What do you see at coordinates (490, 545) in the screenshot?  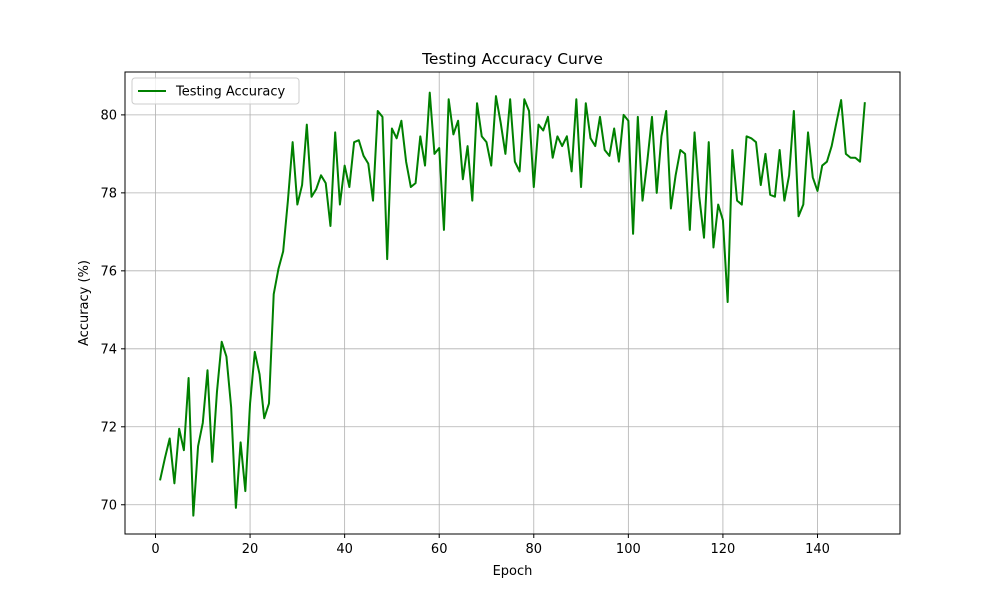 I see `x-axis: 0 20 40 60 80 100 120 140` at bounding box center [490, 545].